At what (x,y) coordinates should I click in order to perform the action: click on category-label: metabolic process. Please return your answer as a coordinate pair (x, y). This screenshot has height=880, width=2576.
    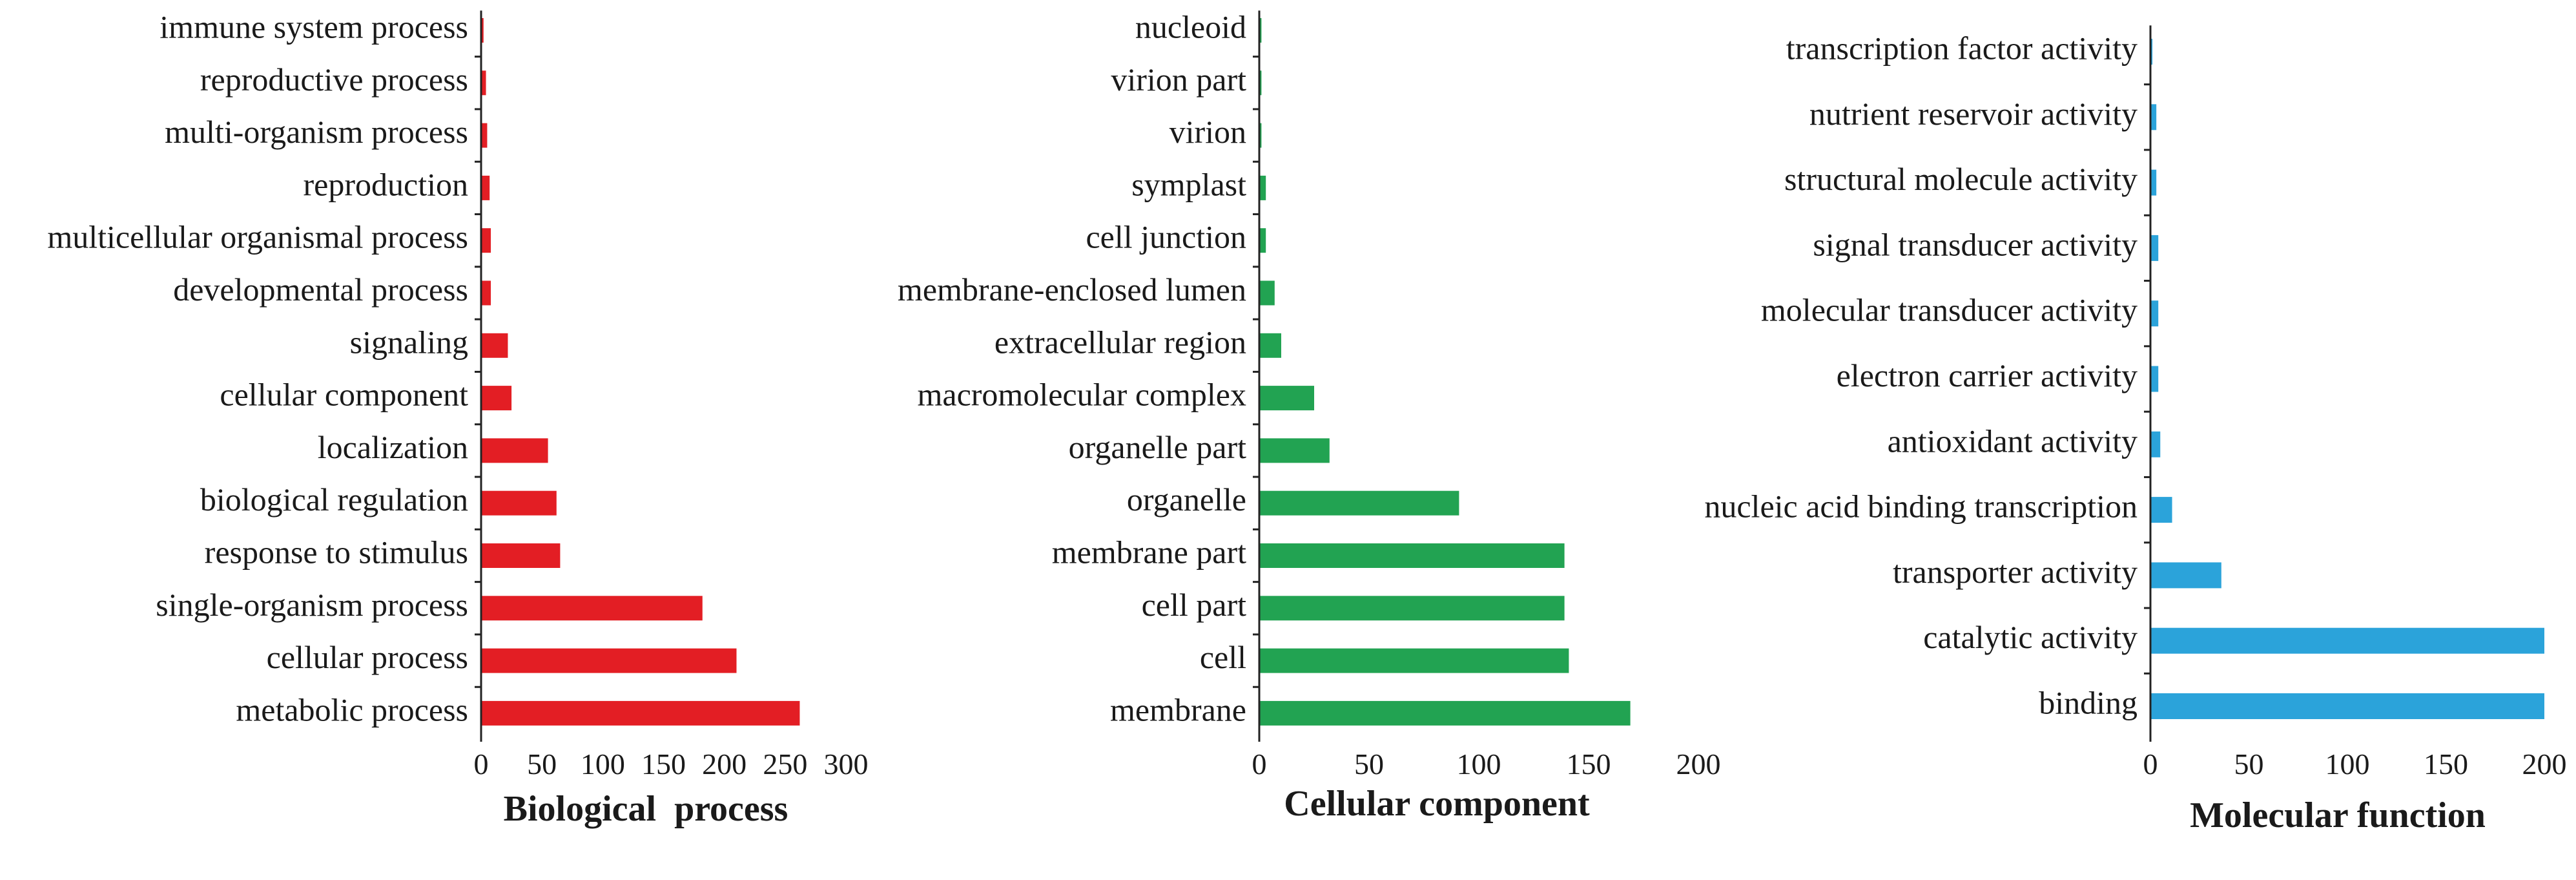
    Looking at the image, I should click on (352, 709).